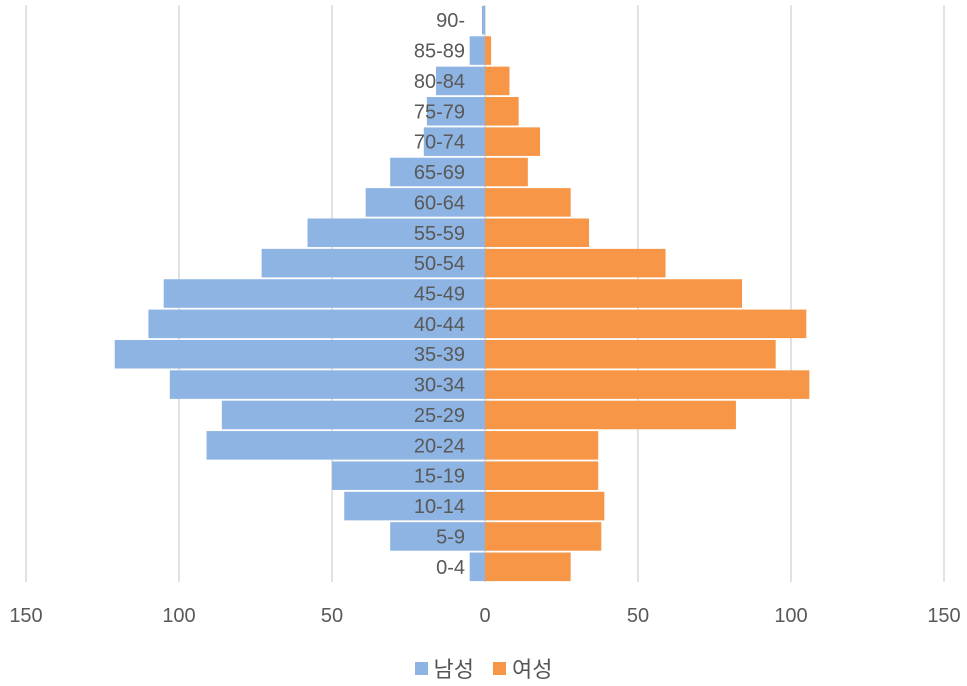 This screenshot has width=967, height=686. Describe the element at coordinates (439, 386) in the screenshot. I see `category-label-30-34: 30-34` at that location.